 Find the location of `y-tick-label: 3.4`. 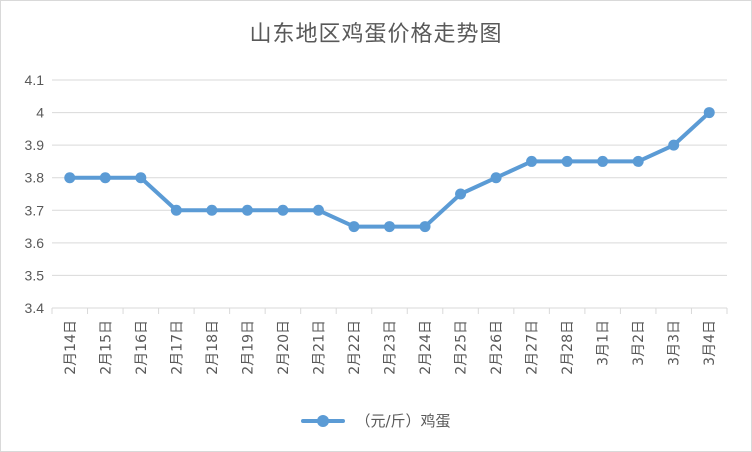

y-tick-label: 3.4 is located at coordinates (35, 308).